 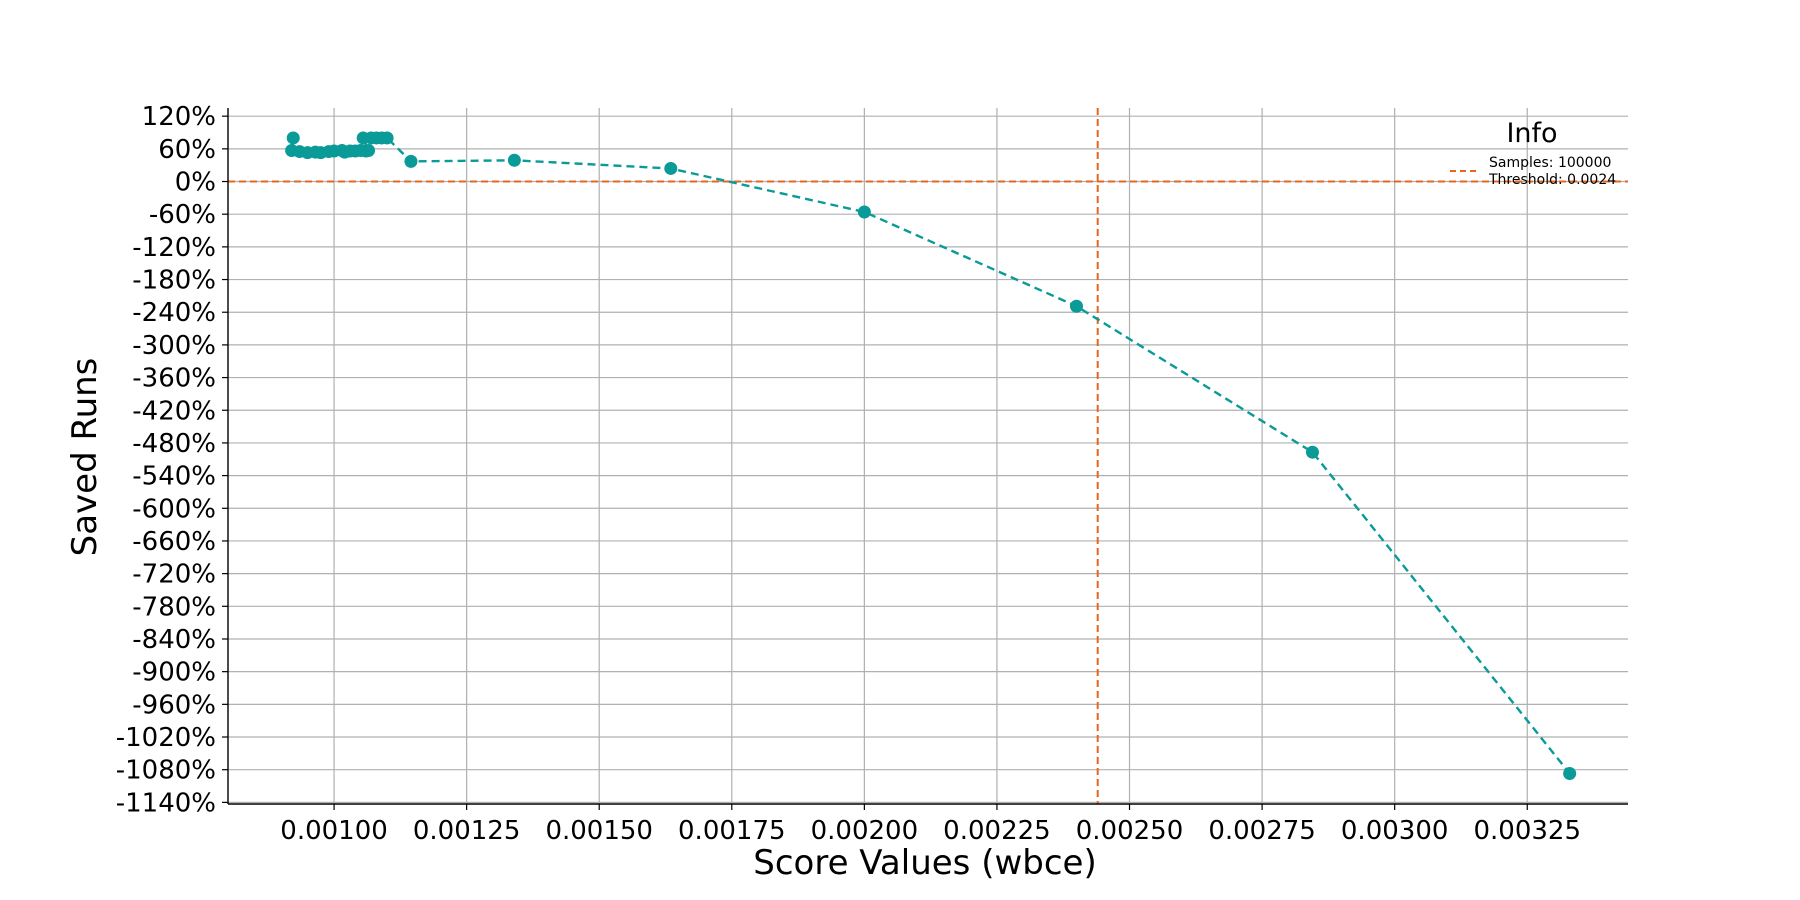 I want to click on y-tick-label: -240%, so click(x=174, y=313).